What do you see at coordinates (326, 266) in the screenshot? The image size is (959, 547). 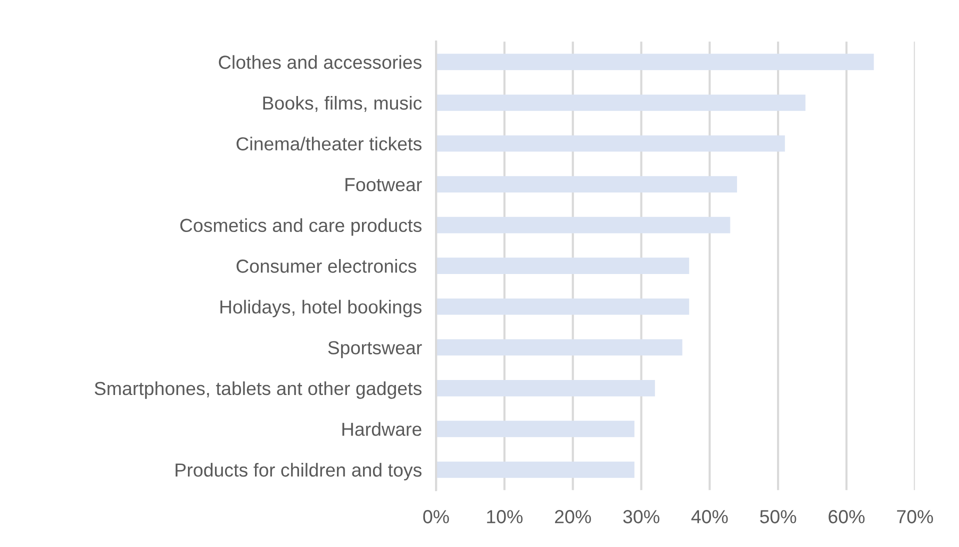 I see `y-tick-label: Consumer electronics` at bounding box center [326, 266].